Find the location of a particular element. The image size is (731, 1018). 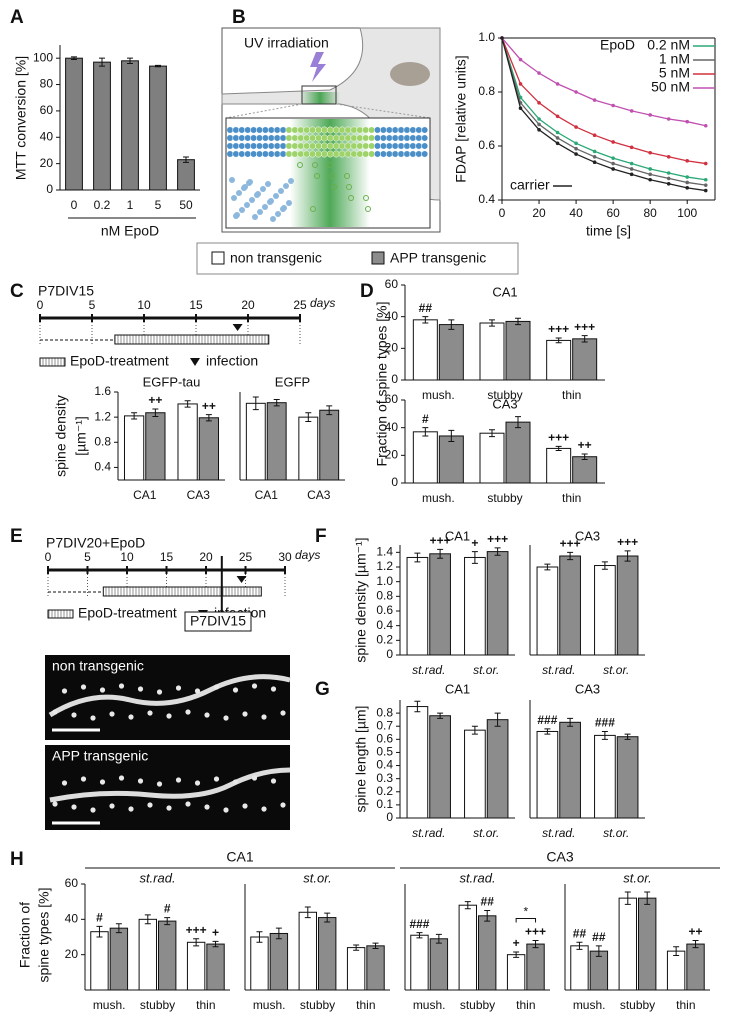

treatment-bar is located at coordinates (192, 339).